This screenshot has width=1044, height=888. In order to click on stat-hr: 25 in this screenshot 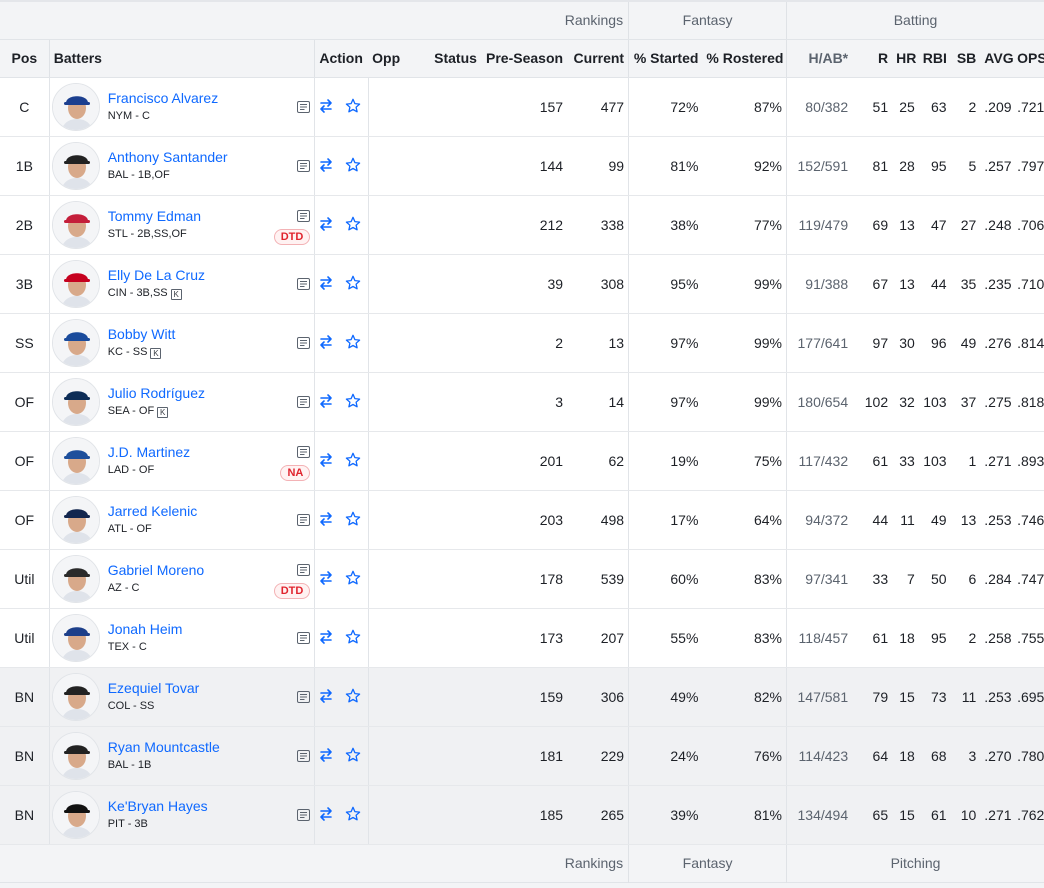, I will do `click(905, 107)`.